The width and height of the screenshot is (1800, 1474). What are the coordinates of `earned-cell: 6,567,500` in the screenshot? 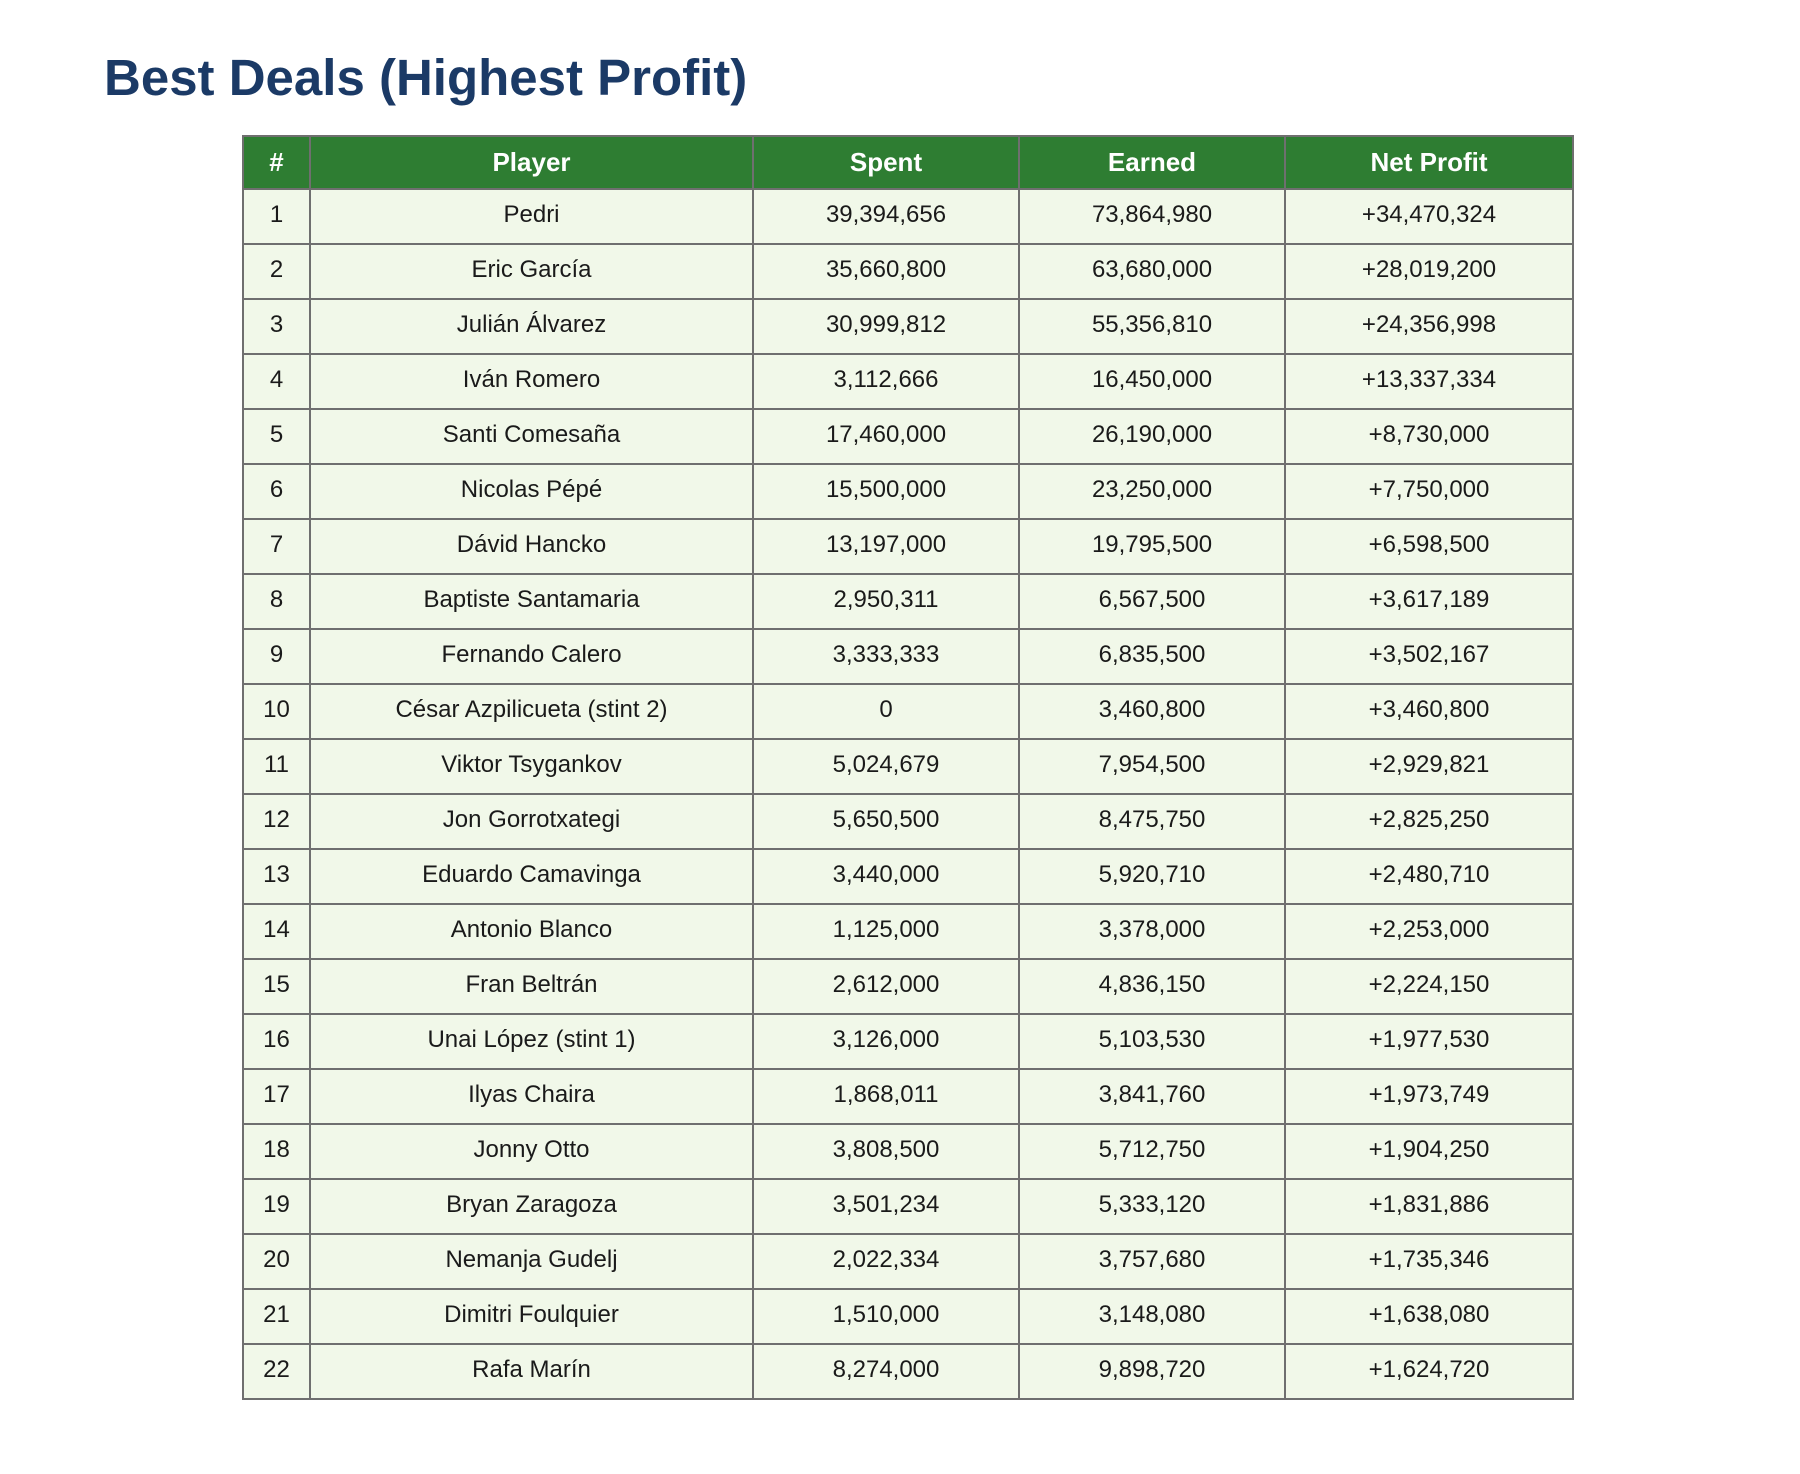 It's located at (1152, 601).